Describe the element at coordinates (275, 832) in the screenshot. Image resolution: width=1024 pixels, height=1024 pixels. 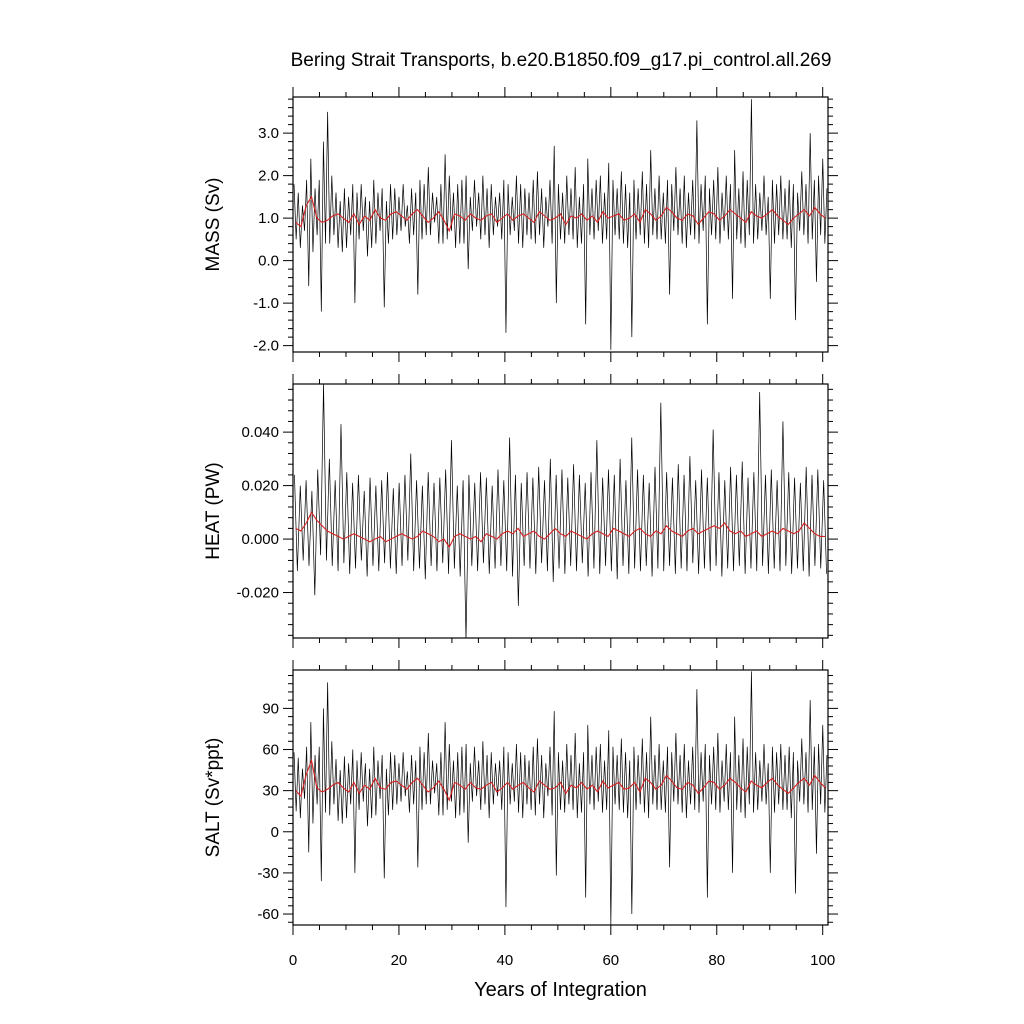
I see `y-tick-label-salt: 0` at that location.